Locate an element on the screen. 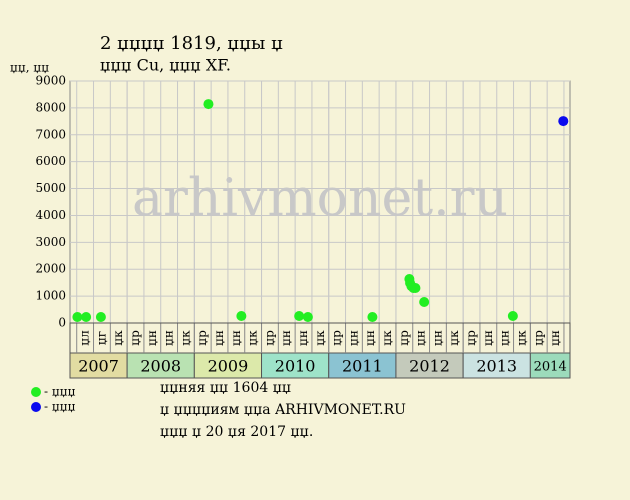 The width and height of the screenshot is (630, 500). year-label: 2009 is located at coordinates (228, 366).